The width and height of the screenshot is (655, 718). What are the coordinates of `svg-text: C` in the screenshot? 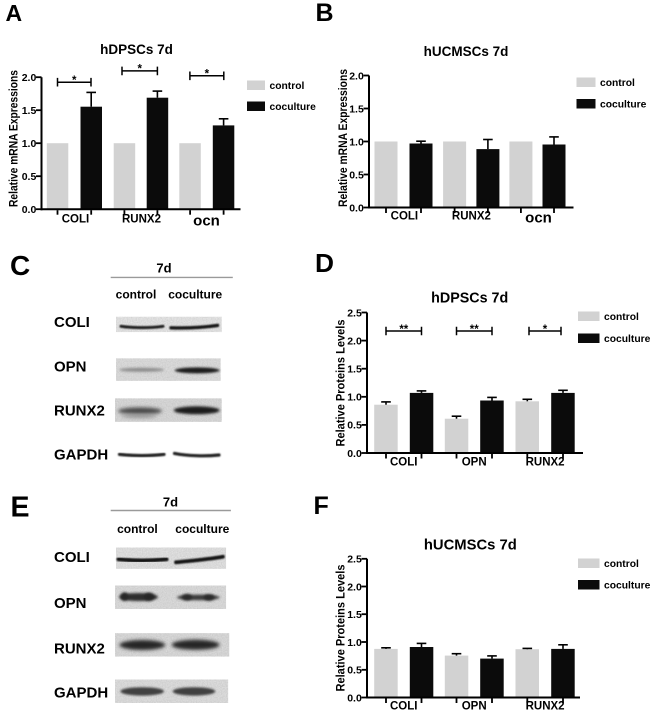 It's located at (20, 265).